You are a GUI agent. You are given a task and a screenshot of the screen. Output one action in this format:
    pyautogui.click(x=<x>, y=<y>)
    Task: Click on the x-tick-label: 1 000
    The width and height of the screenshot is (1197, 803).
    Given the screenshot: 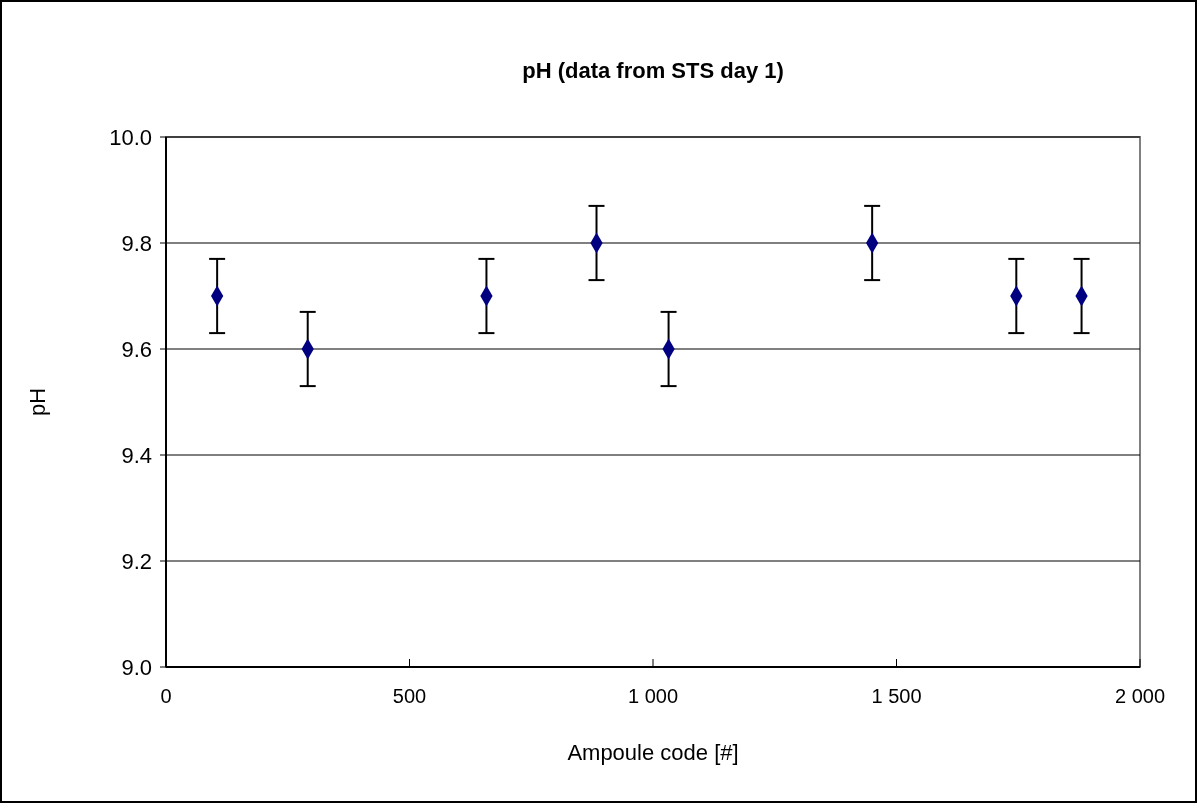 What is the action you would take?
    pyautogui.click(x=653, y=696)
    